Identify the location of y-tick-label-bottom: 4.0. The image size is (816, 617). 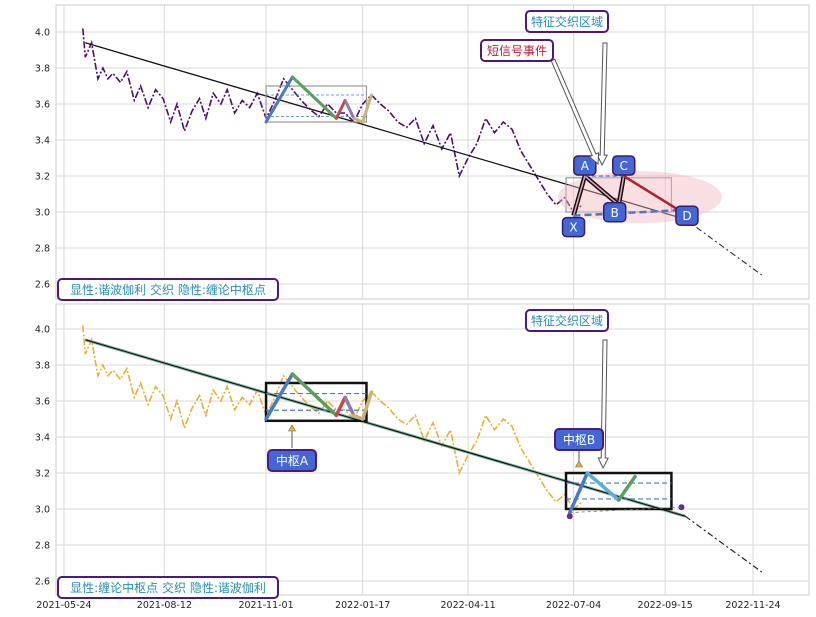
(42, 330).